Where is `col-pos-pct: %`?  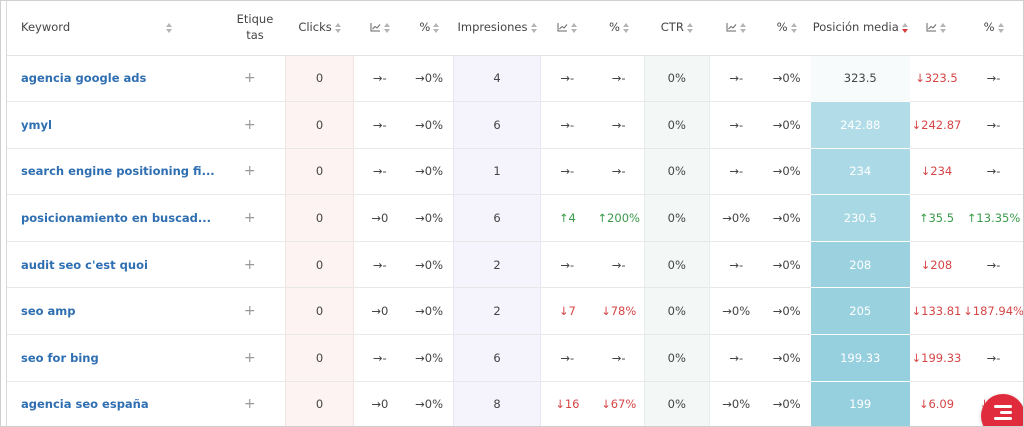
col-pos-pct: % is located at coordinates (993, 28).